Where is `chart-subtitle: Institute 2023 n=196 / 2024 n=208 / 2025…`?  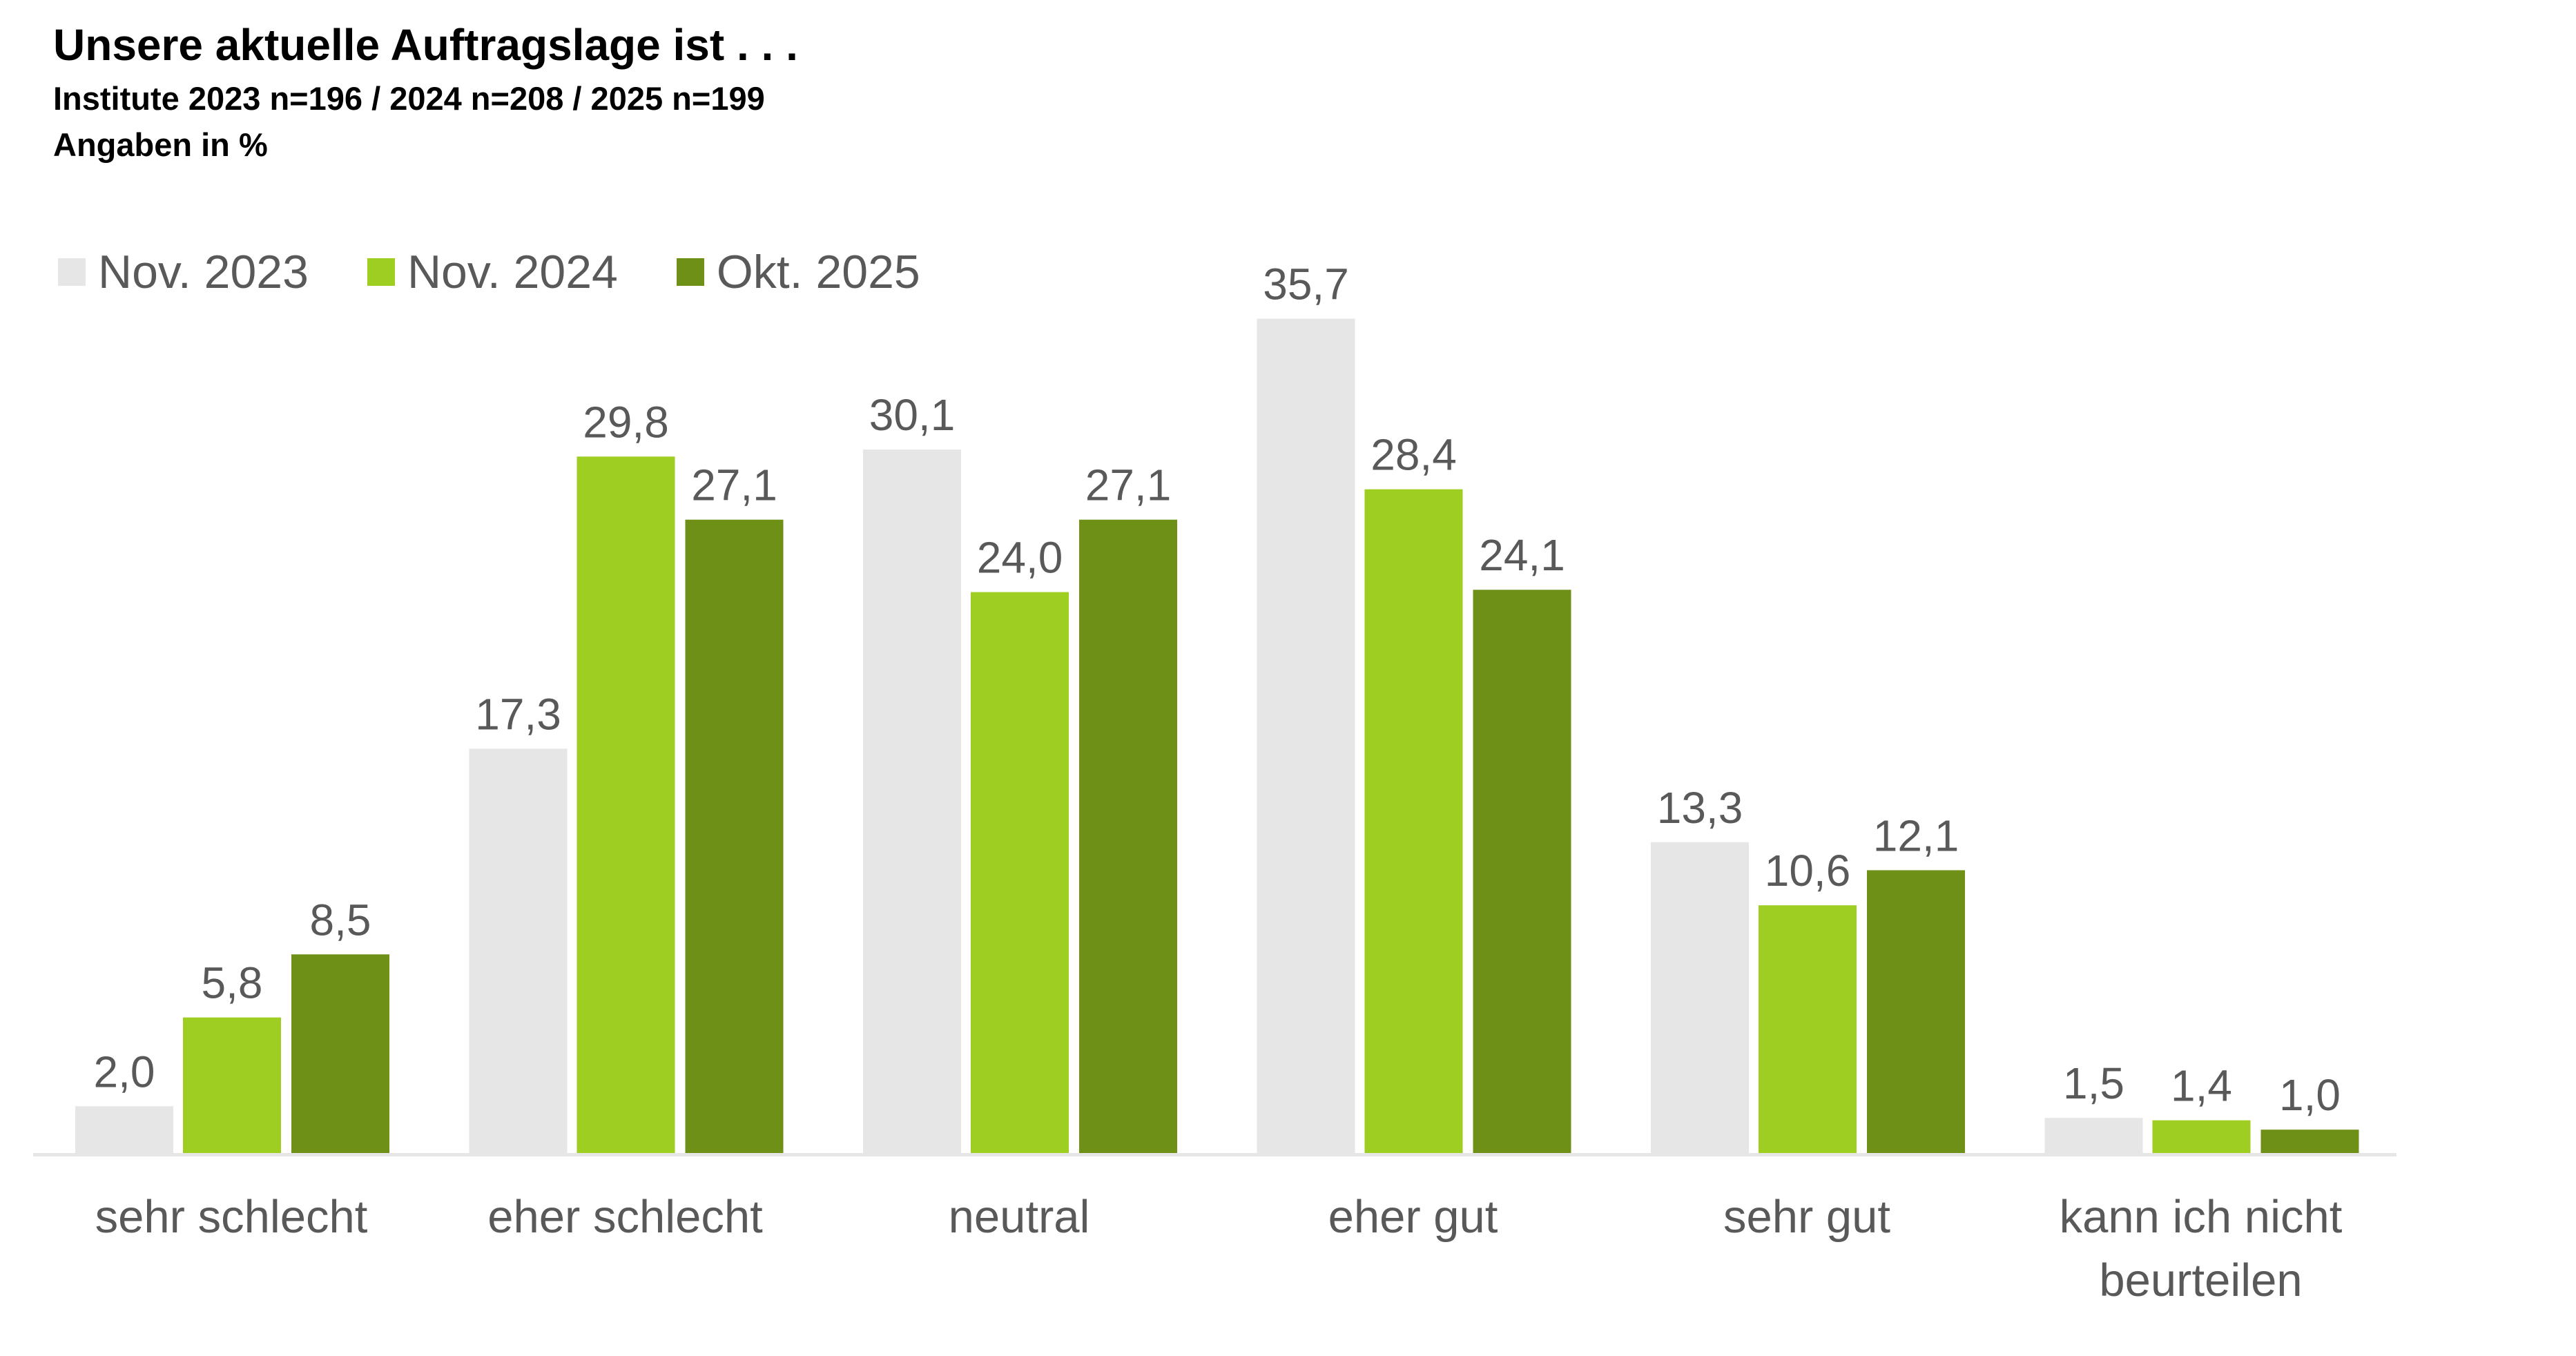 chart-subtitle: Institute 2023 n=196 / 2024 n=208 / 2025… is located at coordinates (409, 98).